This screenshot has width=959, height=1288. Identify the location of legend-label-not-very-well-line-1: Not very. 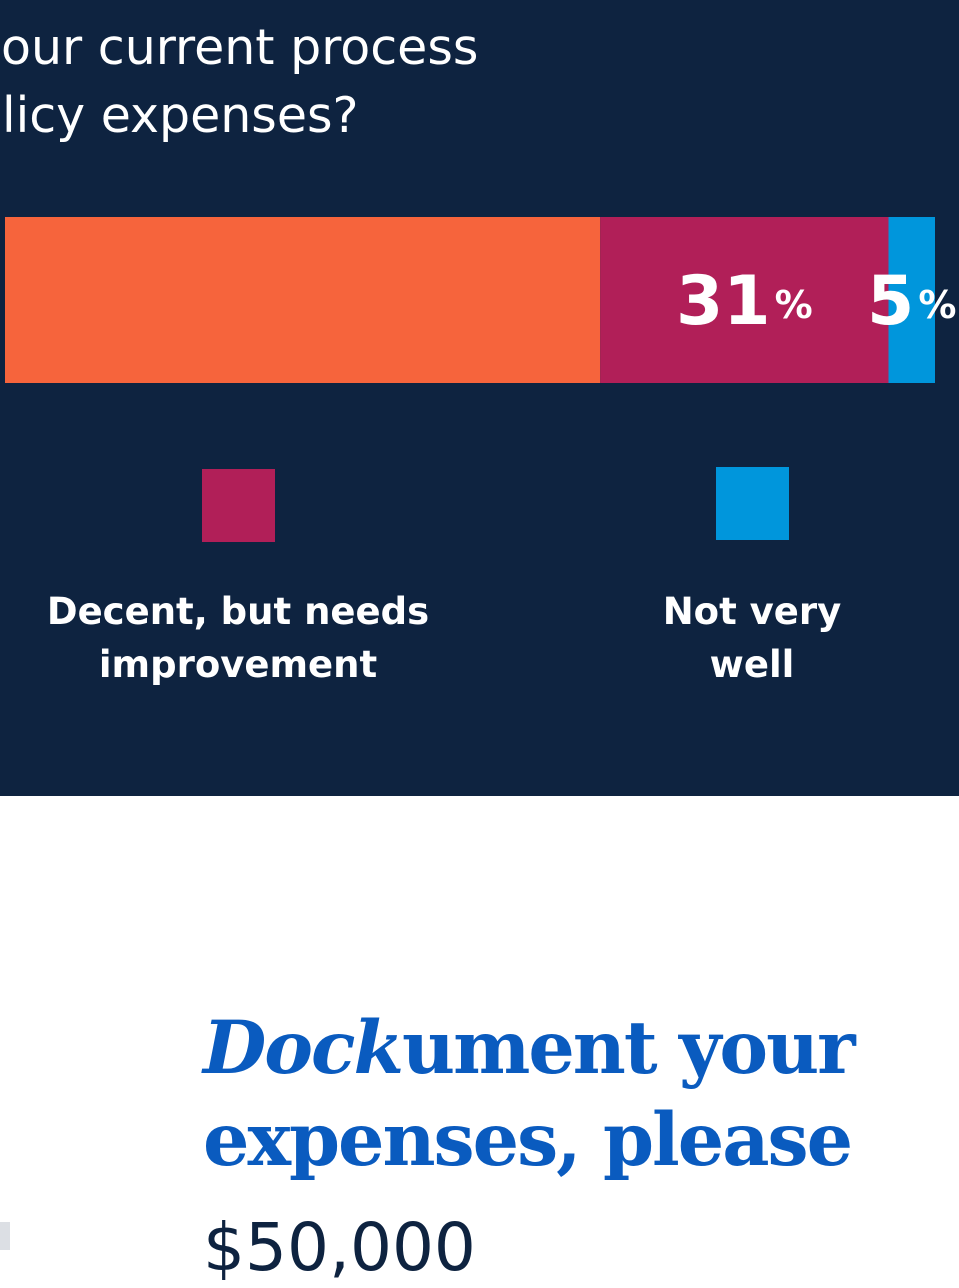
(752, 611).